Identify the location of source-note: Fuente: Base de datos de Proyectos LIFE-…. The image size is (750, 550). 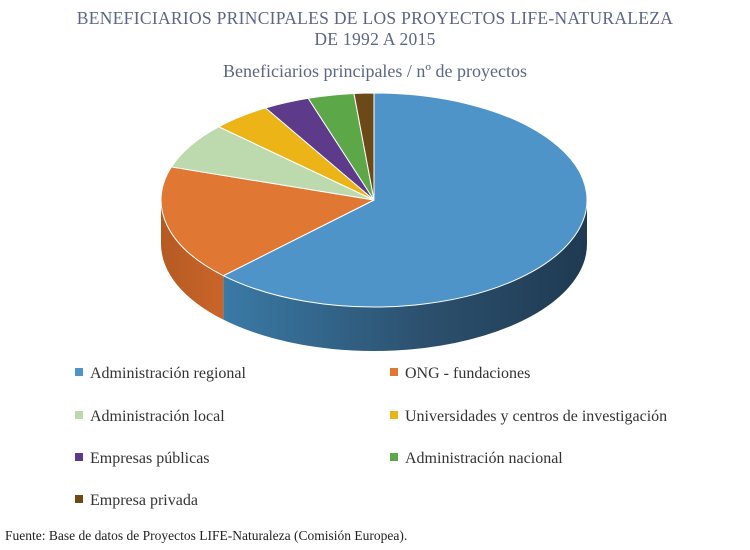
(206, 535).